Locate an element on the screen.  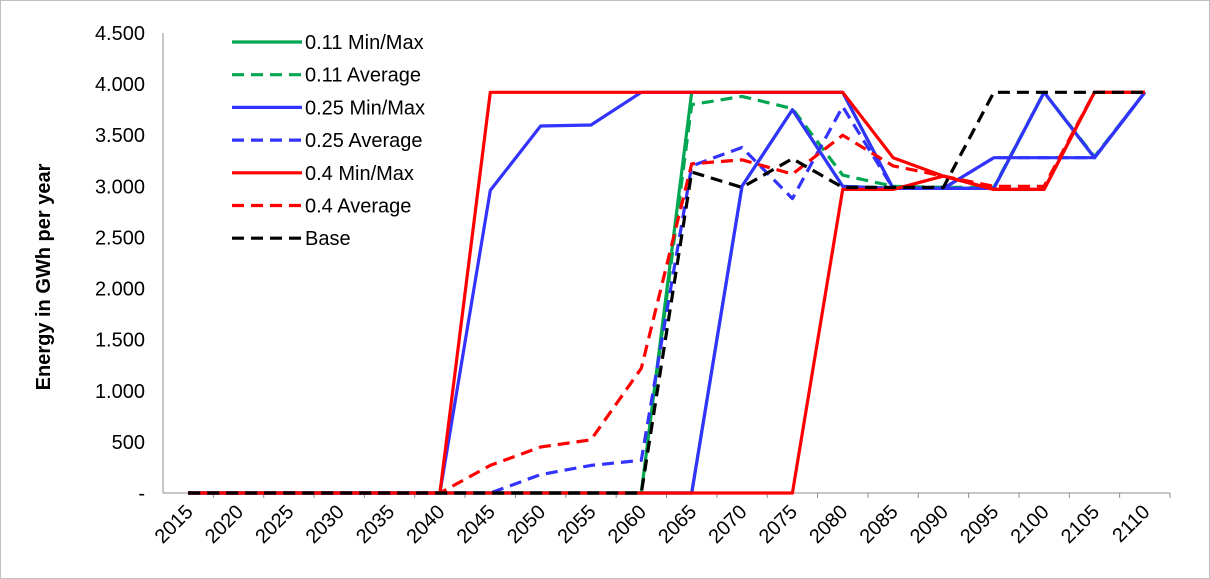
x-tick-label: 2100 is located at coordinates (1030, 524).